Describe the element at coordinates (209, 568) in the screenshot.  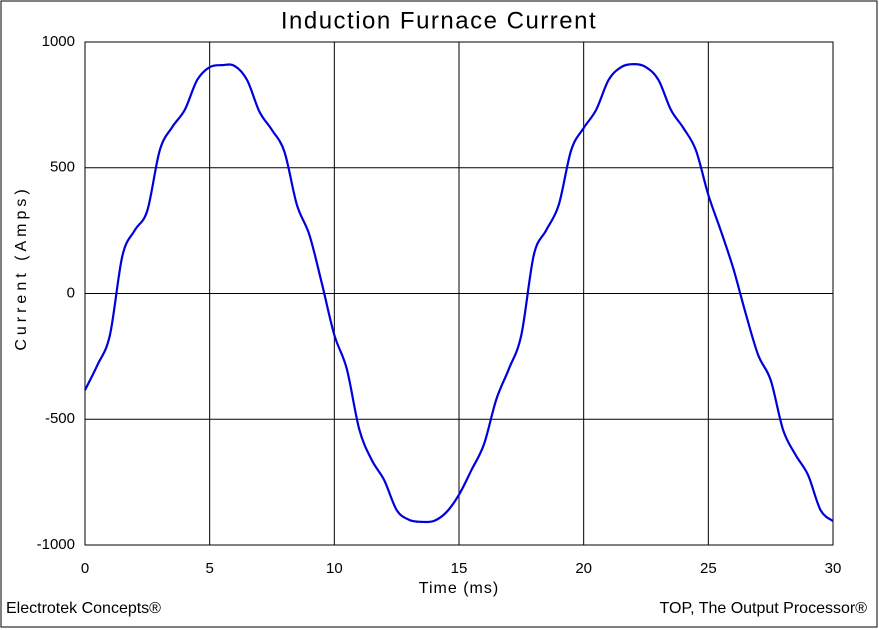
I see `x-tick-label: 5` at that location.